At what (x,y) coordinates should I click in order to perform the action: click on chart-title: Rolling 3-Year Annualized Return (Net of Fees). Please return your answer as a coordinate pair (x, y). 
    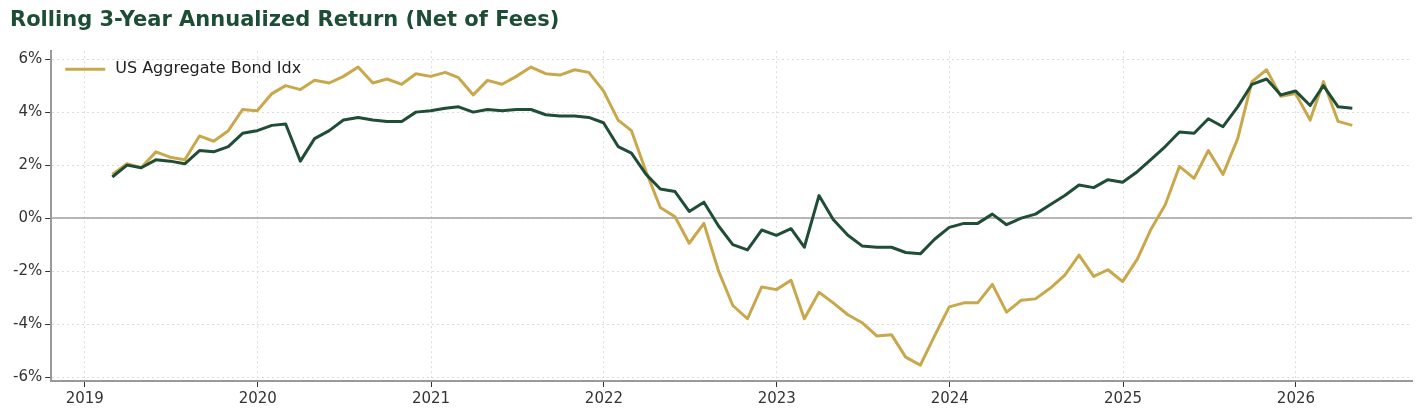
    Looking at the image, I should click on (285, 19).